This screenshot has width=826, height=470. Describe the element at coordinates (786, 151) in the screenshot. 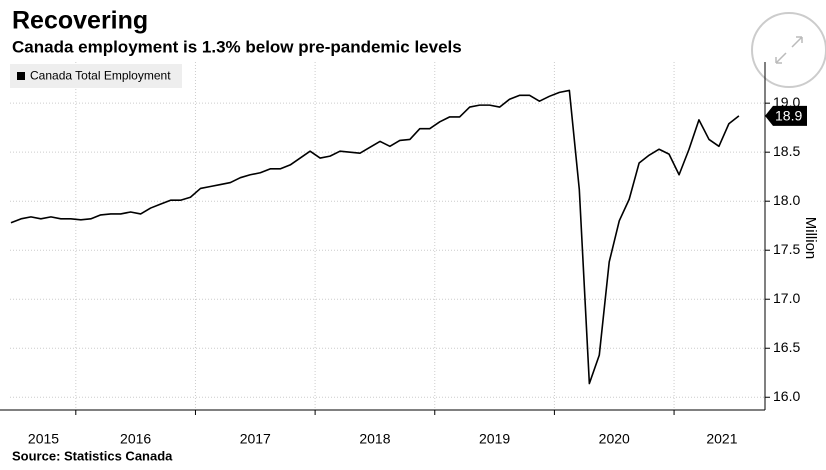

I see `y-tick-label: 18.5` at that location.